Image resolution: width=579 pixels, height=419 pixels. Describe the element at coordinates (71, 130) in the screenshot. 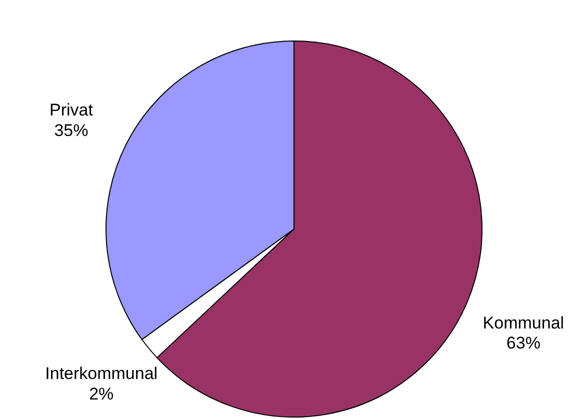

I see `data-label: 35%` at that location.